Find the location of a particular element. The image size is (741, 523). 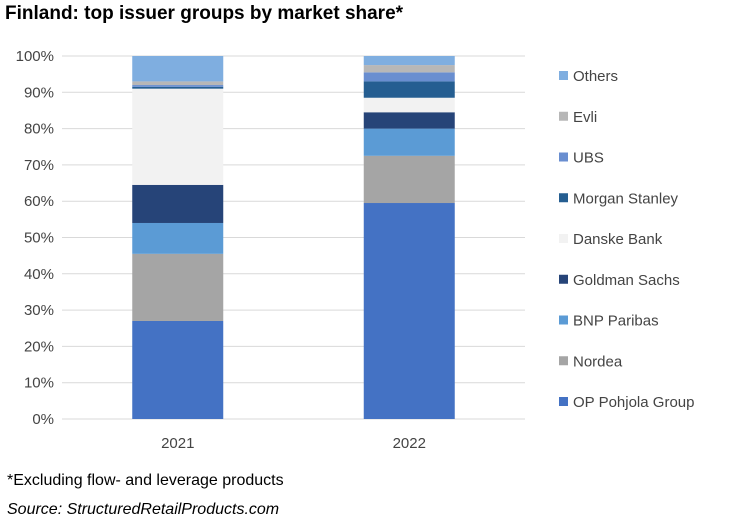

legend-label: Danske Bank is located at coordinates (618, 239).